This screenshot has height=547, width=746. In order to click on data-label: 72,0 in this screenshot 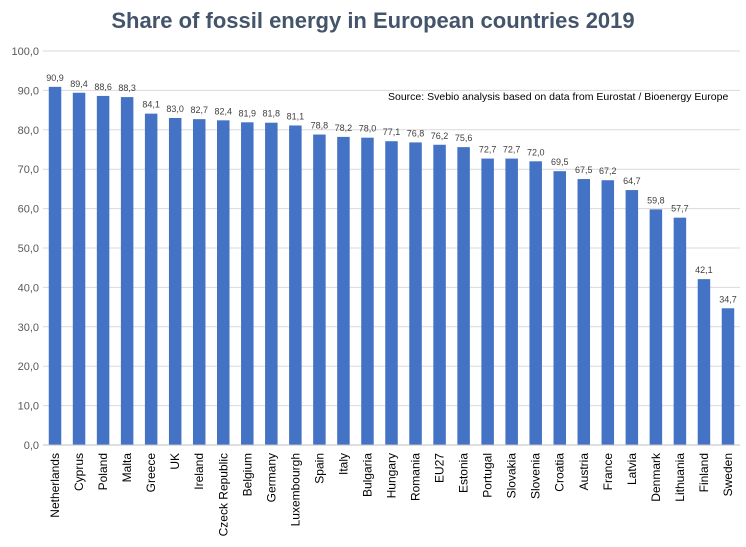, I will do `click(536, 152)`.